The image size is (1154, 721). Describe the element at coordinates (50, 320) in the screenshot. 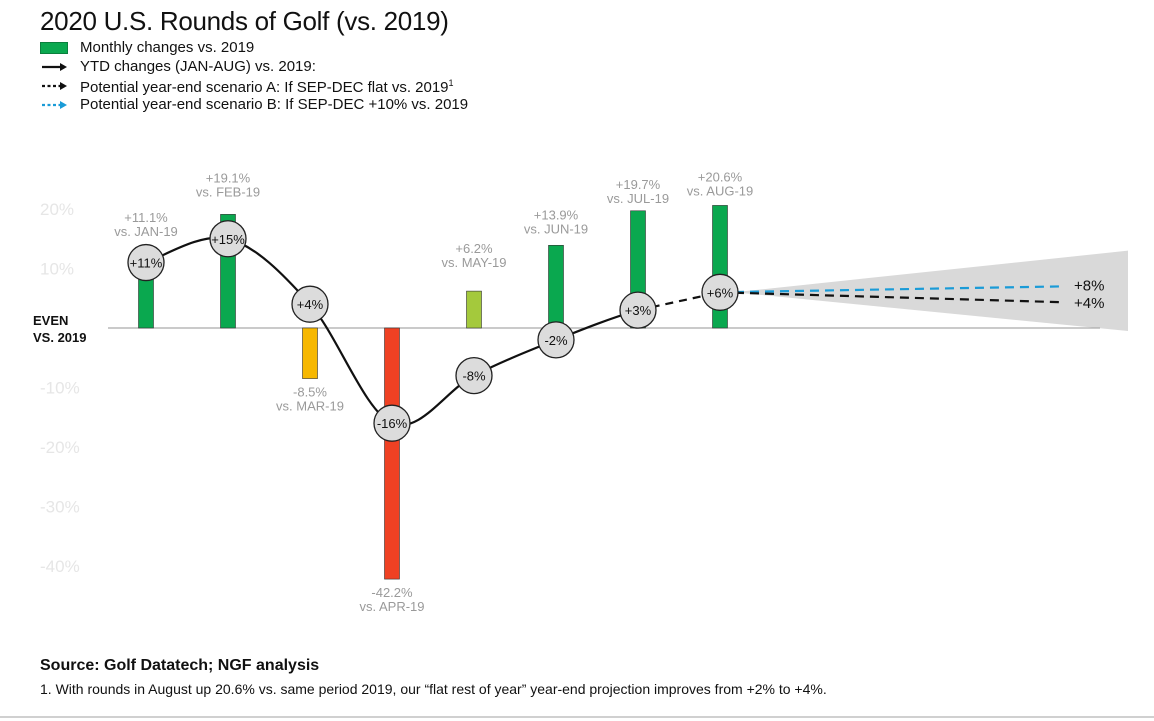

I see `y-tick-label: EVEN` at that location.